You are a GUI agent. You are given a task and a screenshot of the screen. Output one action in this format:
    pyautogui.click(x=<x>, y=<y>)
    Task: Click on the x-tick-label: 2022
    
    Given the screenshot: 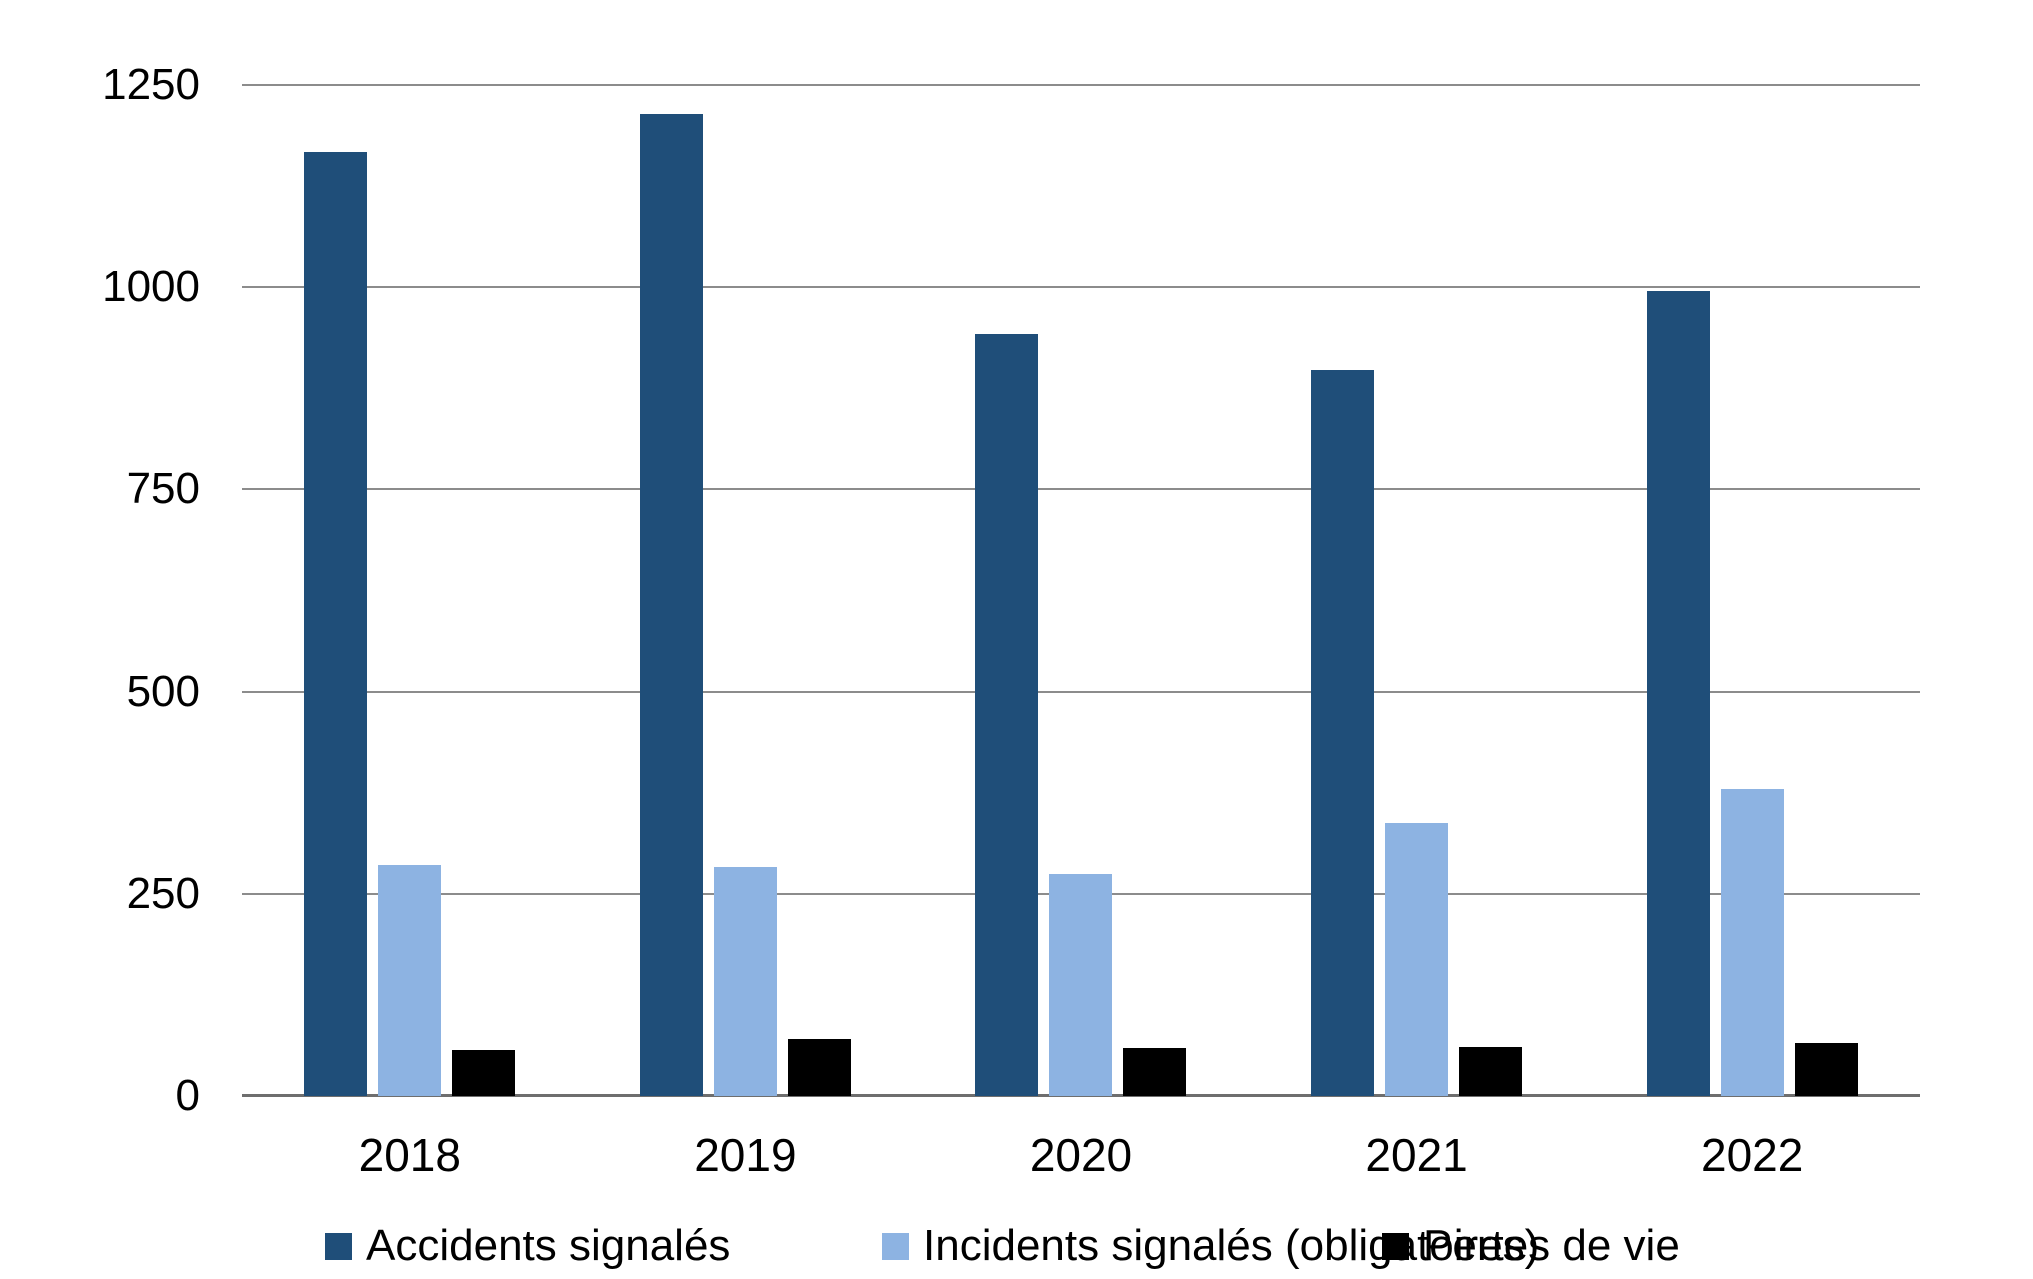 What is the action you would take?
    pyautogui.click(x=1752, y=1155)
    